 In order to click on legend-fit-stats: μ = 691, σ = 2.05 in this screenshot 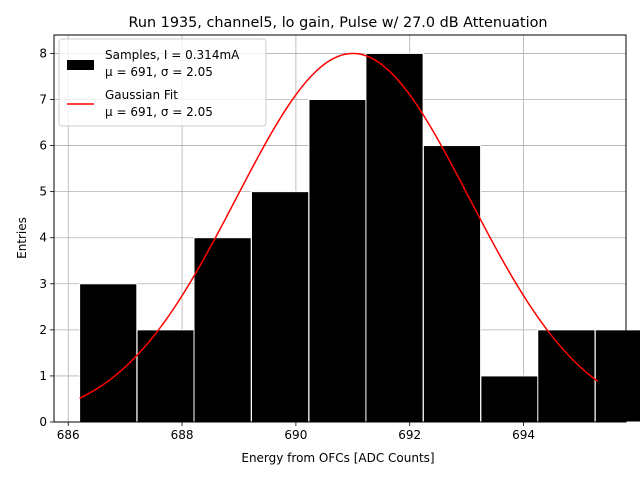, I will do `click(159, 112)`.